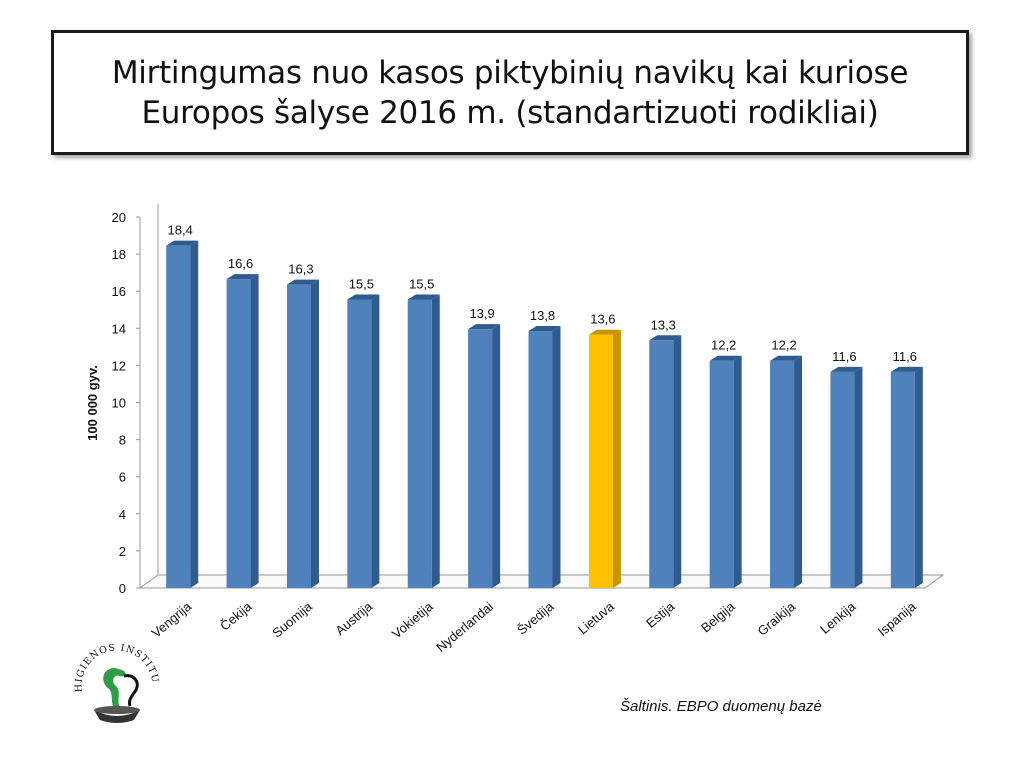  What do you see at coordinates (721, 706) in the screenshot?
I see `source-note: Šaltinis. EBPO duomenų bazė` at bounding box center [721, 706].